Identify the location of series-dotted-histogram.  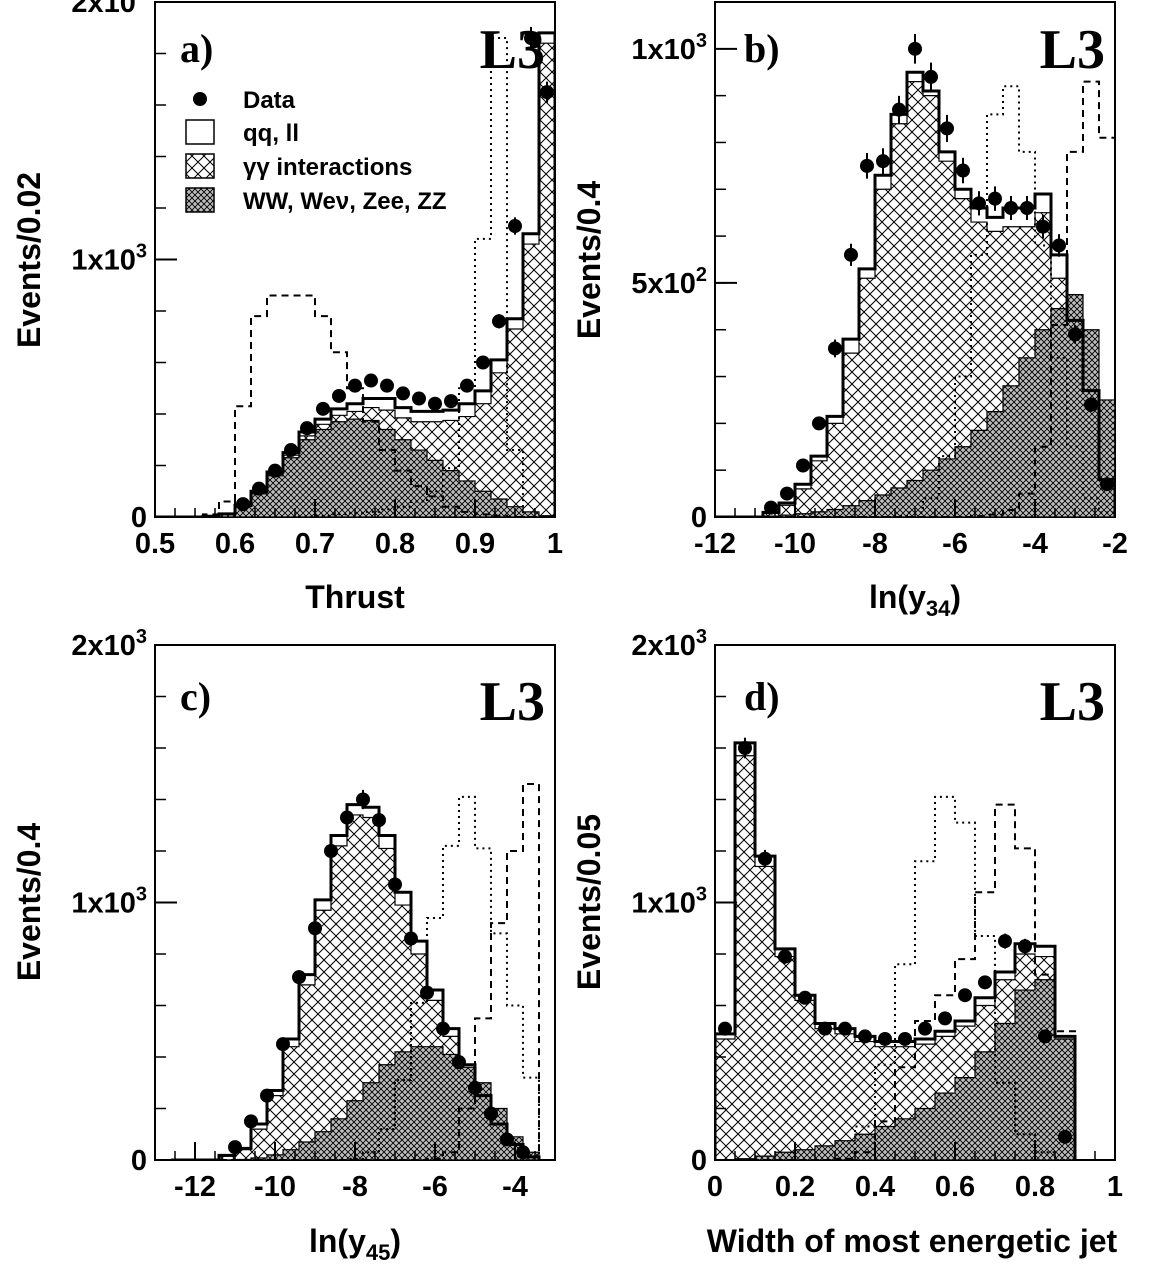
(895, 977).